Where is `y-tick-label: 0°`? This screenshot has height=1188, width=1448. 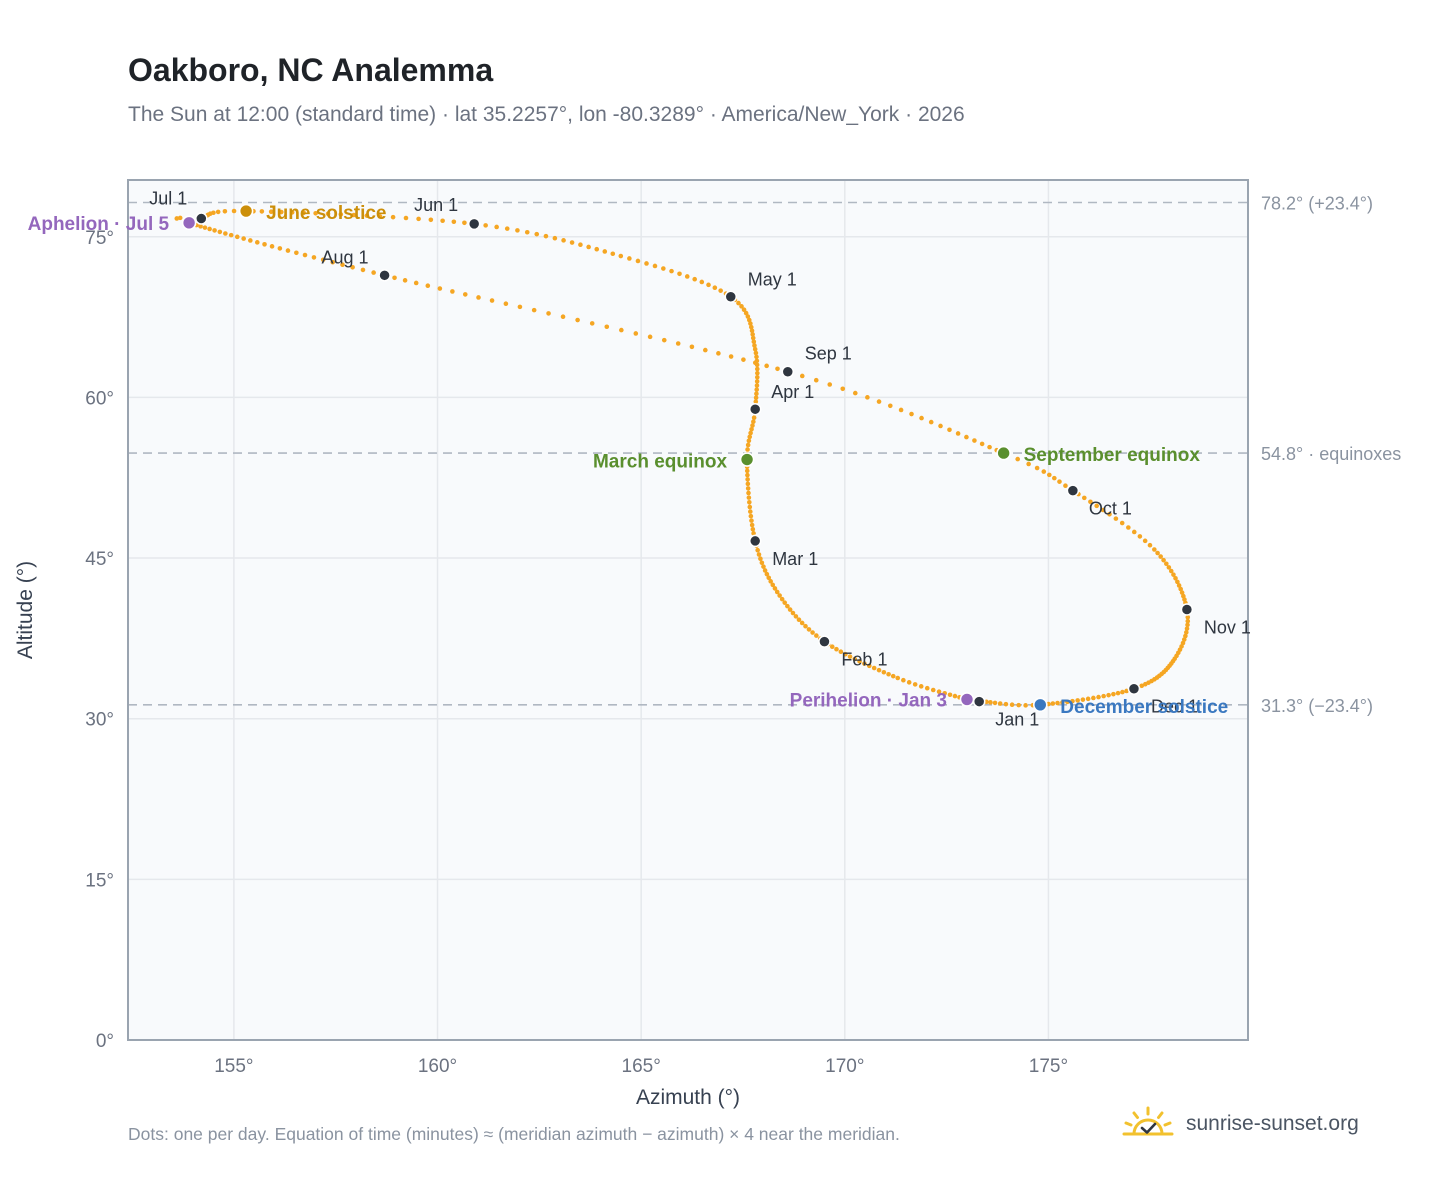
y-tick-label: 0° is located at coordinates (105, 1041).